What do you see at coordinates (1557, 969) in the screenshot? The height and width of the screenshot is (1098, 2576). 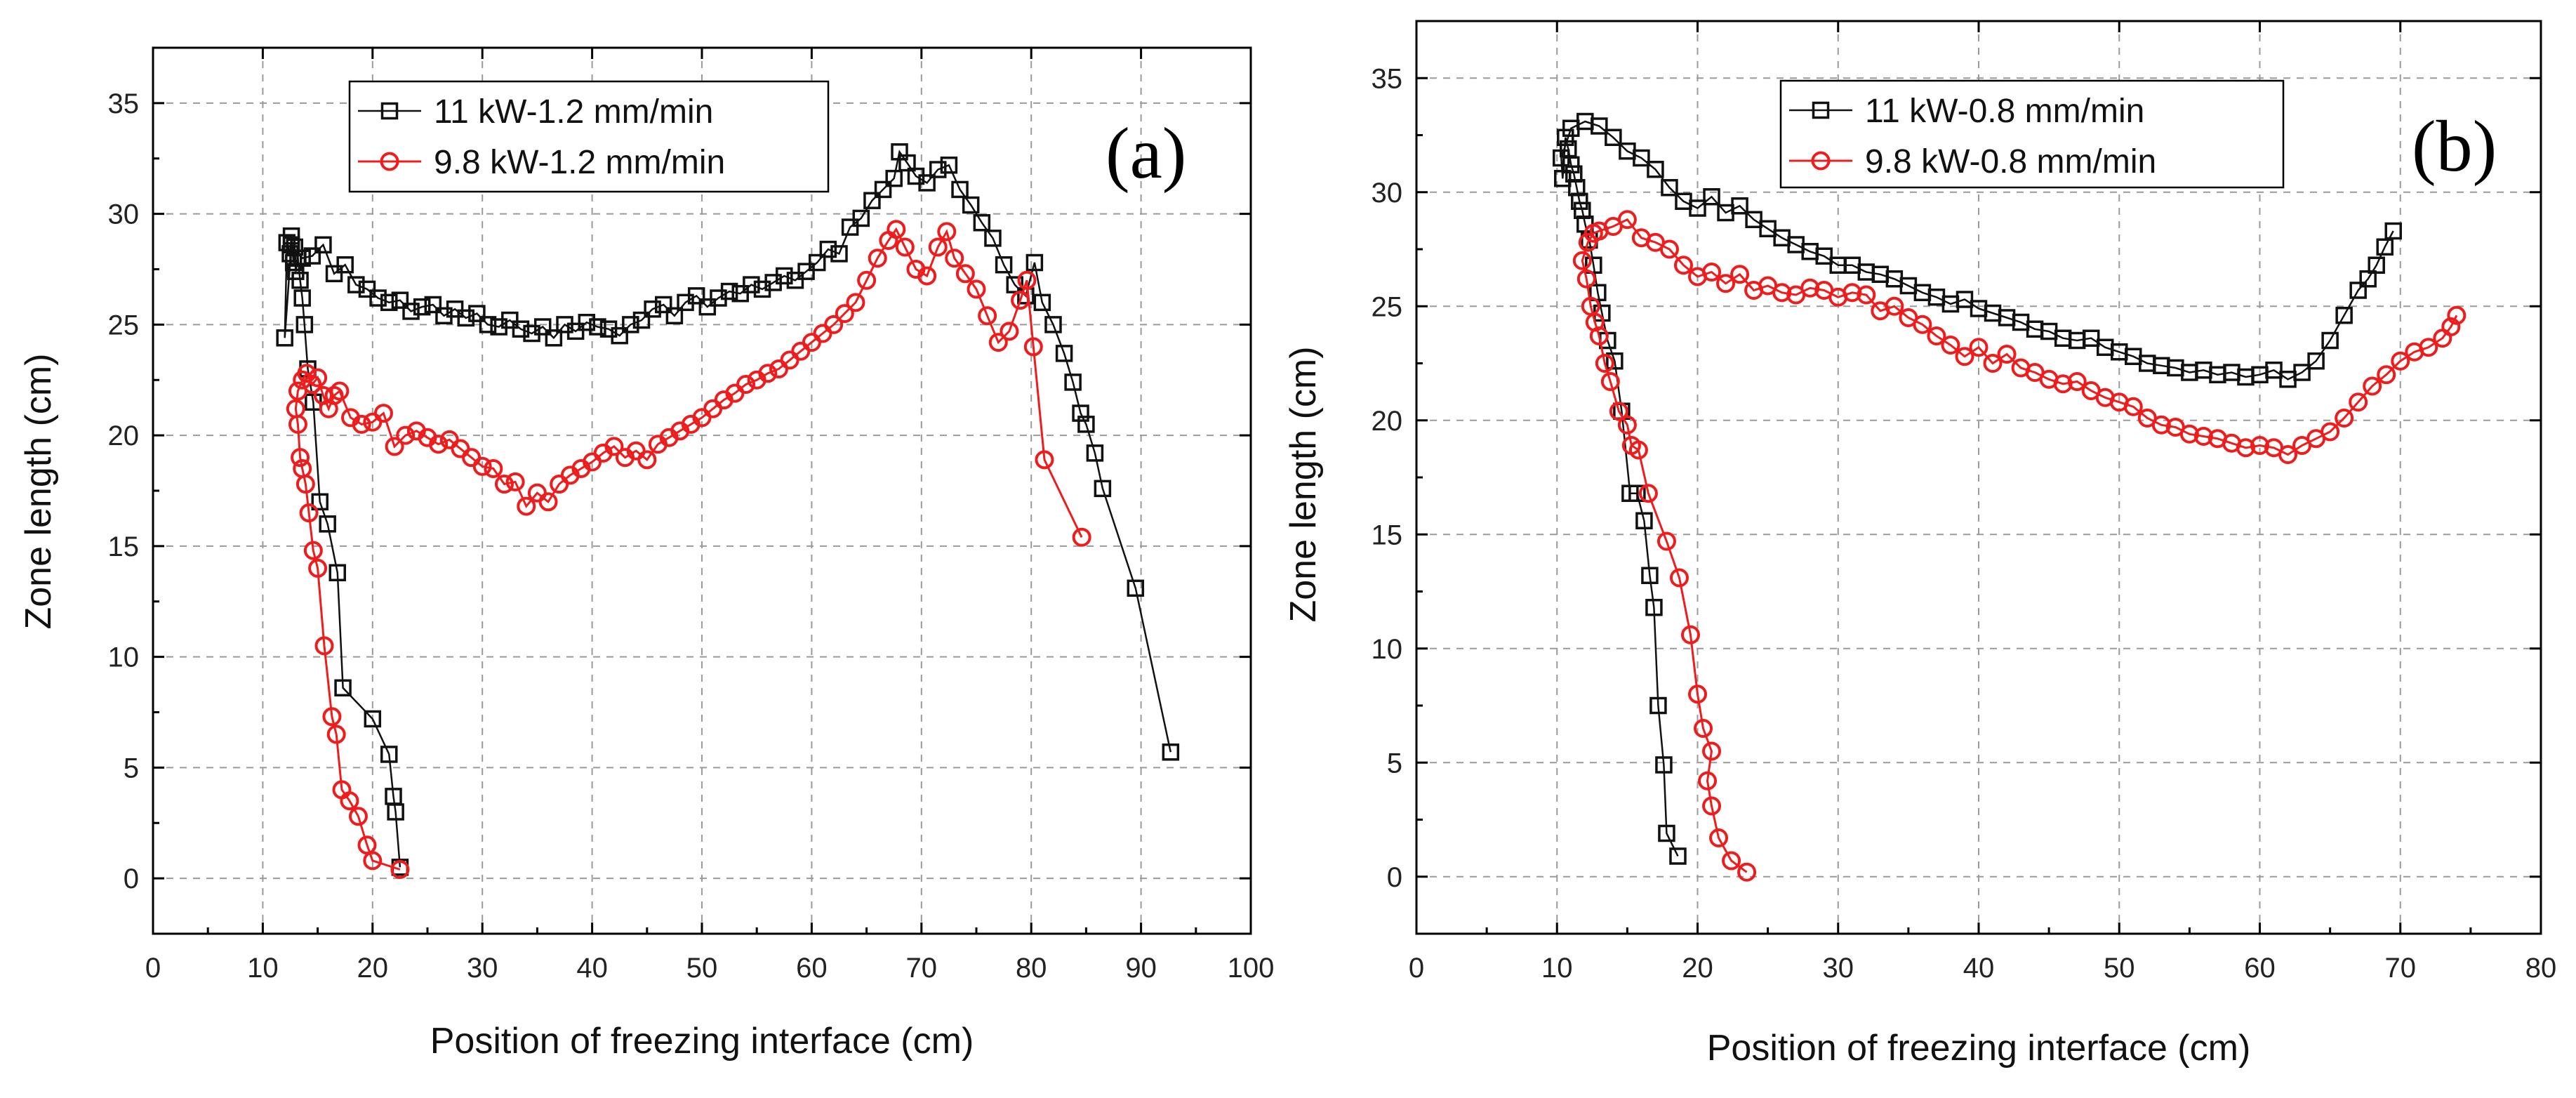 I see `x-tick-label: 10` at bounding box center [1557, 969].